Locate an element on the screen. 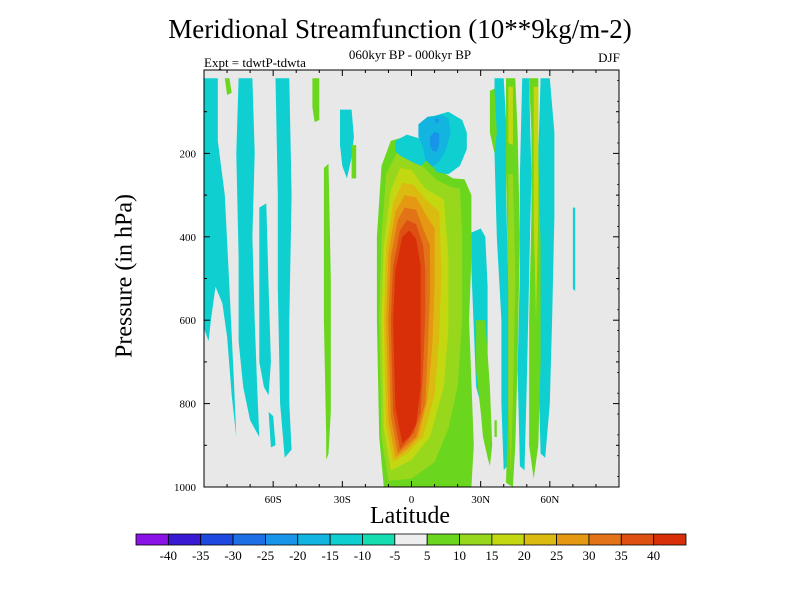 This screenshot has width=800, height=600. colorbar-label: -30 is located at coordinates (232, 555).